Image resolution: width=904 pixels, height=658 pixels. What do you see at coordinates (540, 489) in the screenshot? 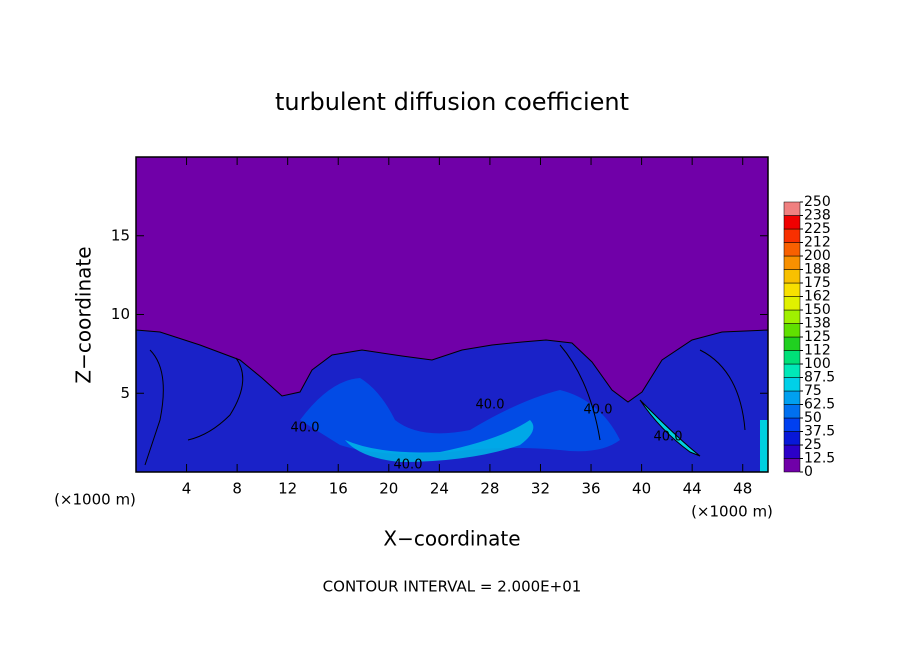
I see `x-tick-label: 32` at bounding box center [540, 489].